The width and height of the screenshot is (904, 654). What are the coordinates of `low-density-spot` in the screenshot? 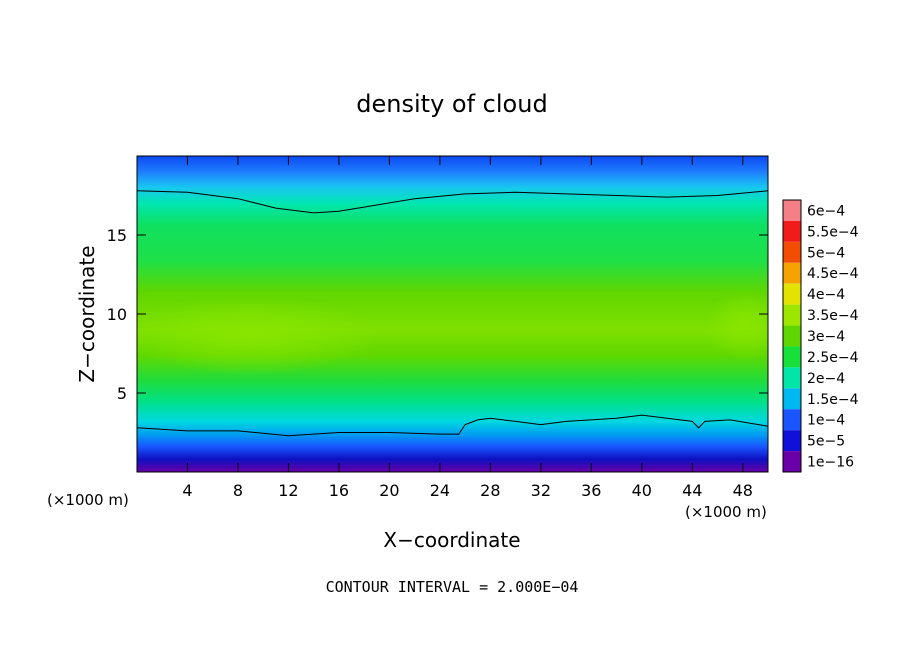 It's located at (292, 169).